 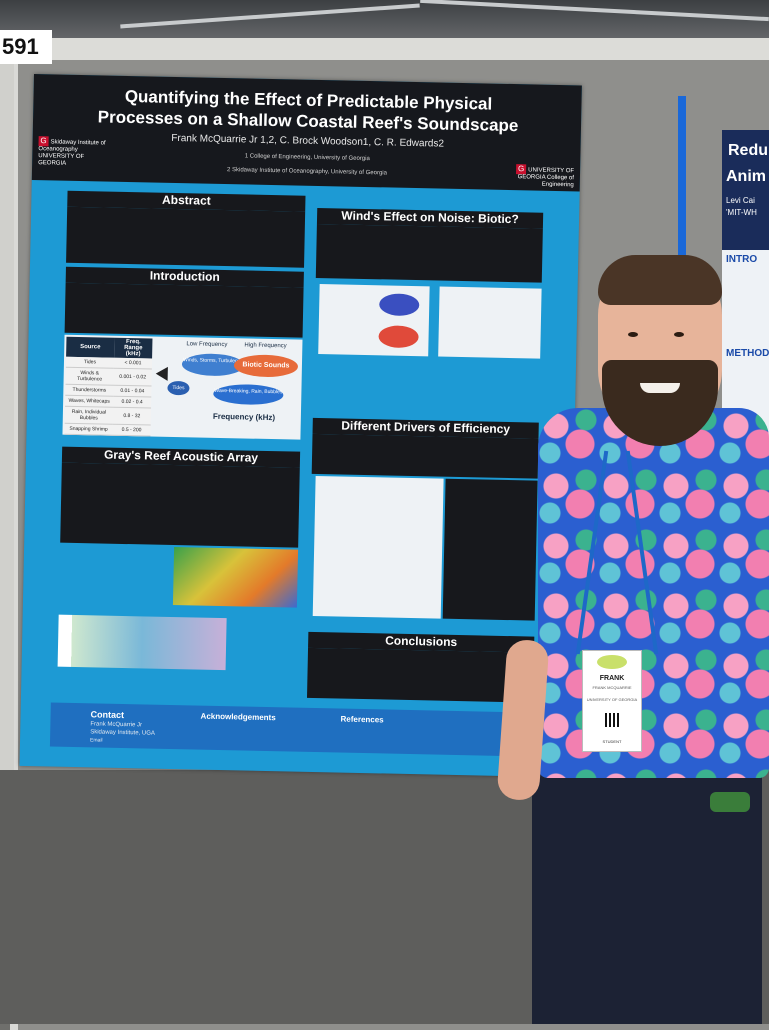 I want to click on table-header: Freq. Range (kHz), so click(x=133, y=348).